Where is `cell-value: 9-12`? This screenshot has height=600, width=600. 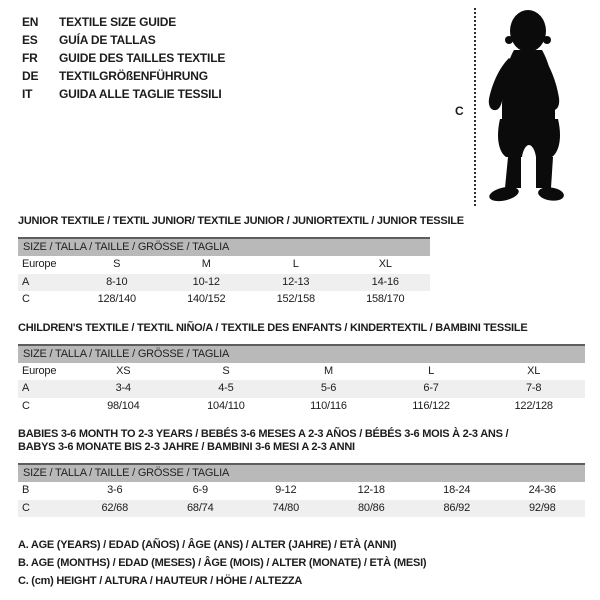 cell-value: 9-12 is located at coordinates (286, 490).